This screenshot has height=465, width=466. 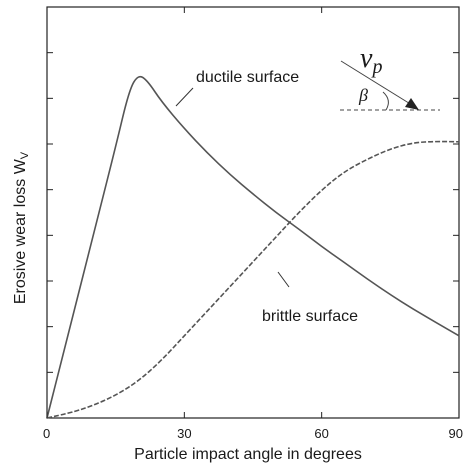 I want to click on ductile-surface-label: ductile surface, so click(x=247, y=77).